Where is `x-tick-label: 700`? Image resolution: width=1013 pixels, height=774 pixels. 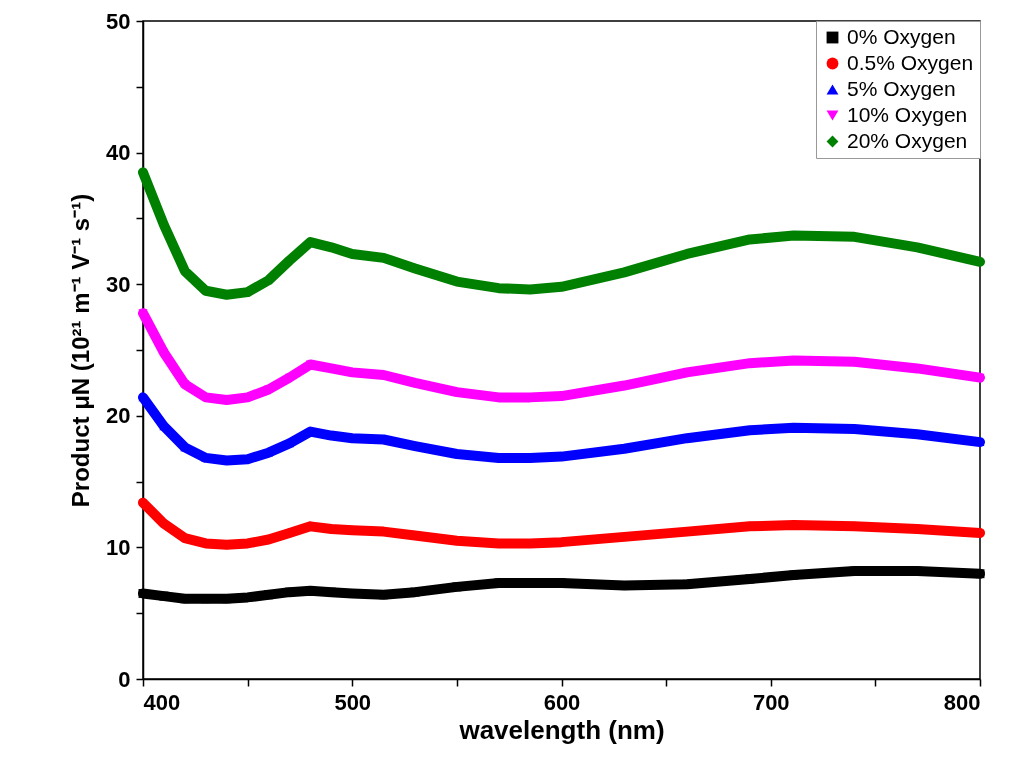
x-tick-label: 700 is located at coordinates (771, 702).